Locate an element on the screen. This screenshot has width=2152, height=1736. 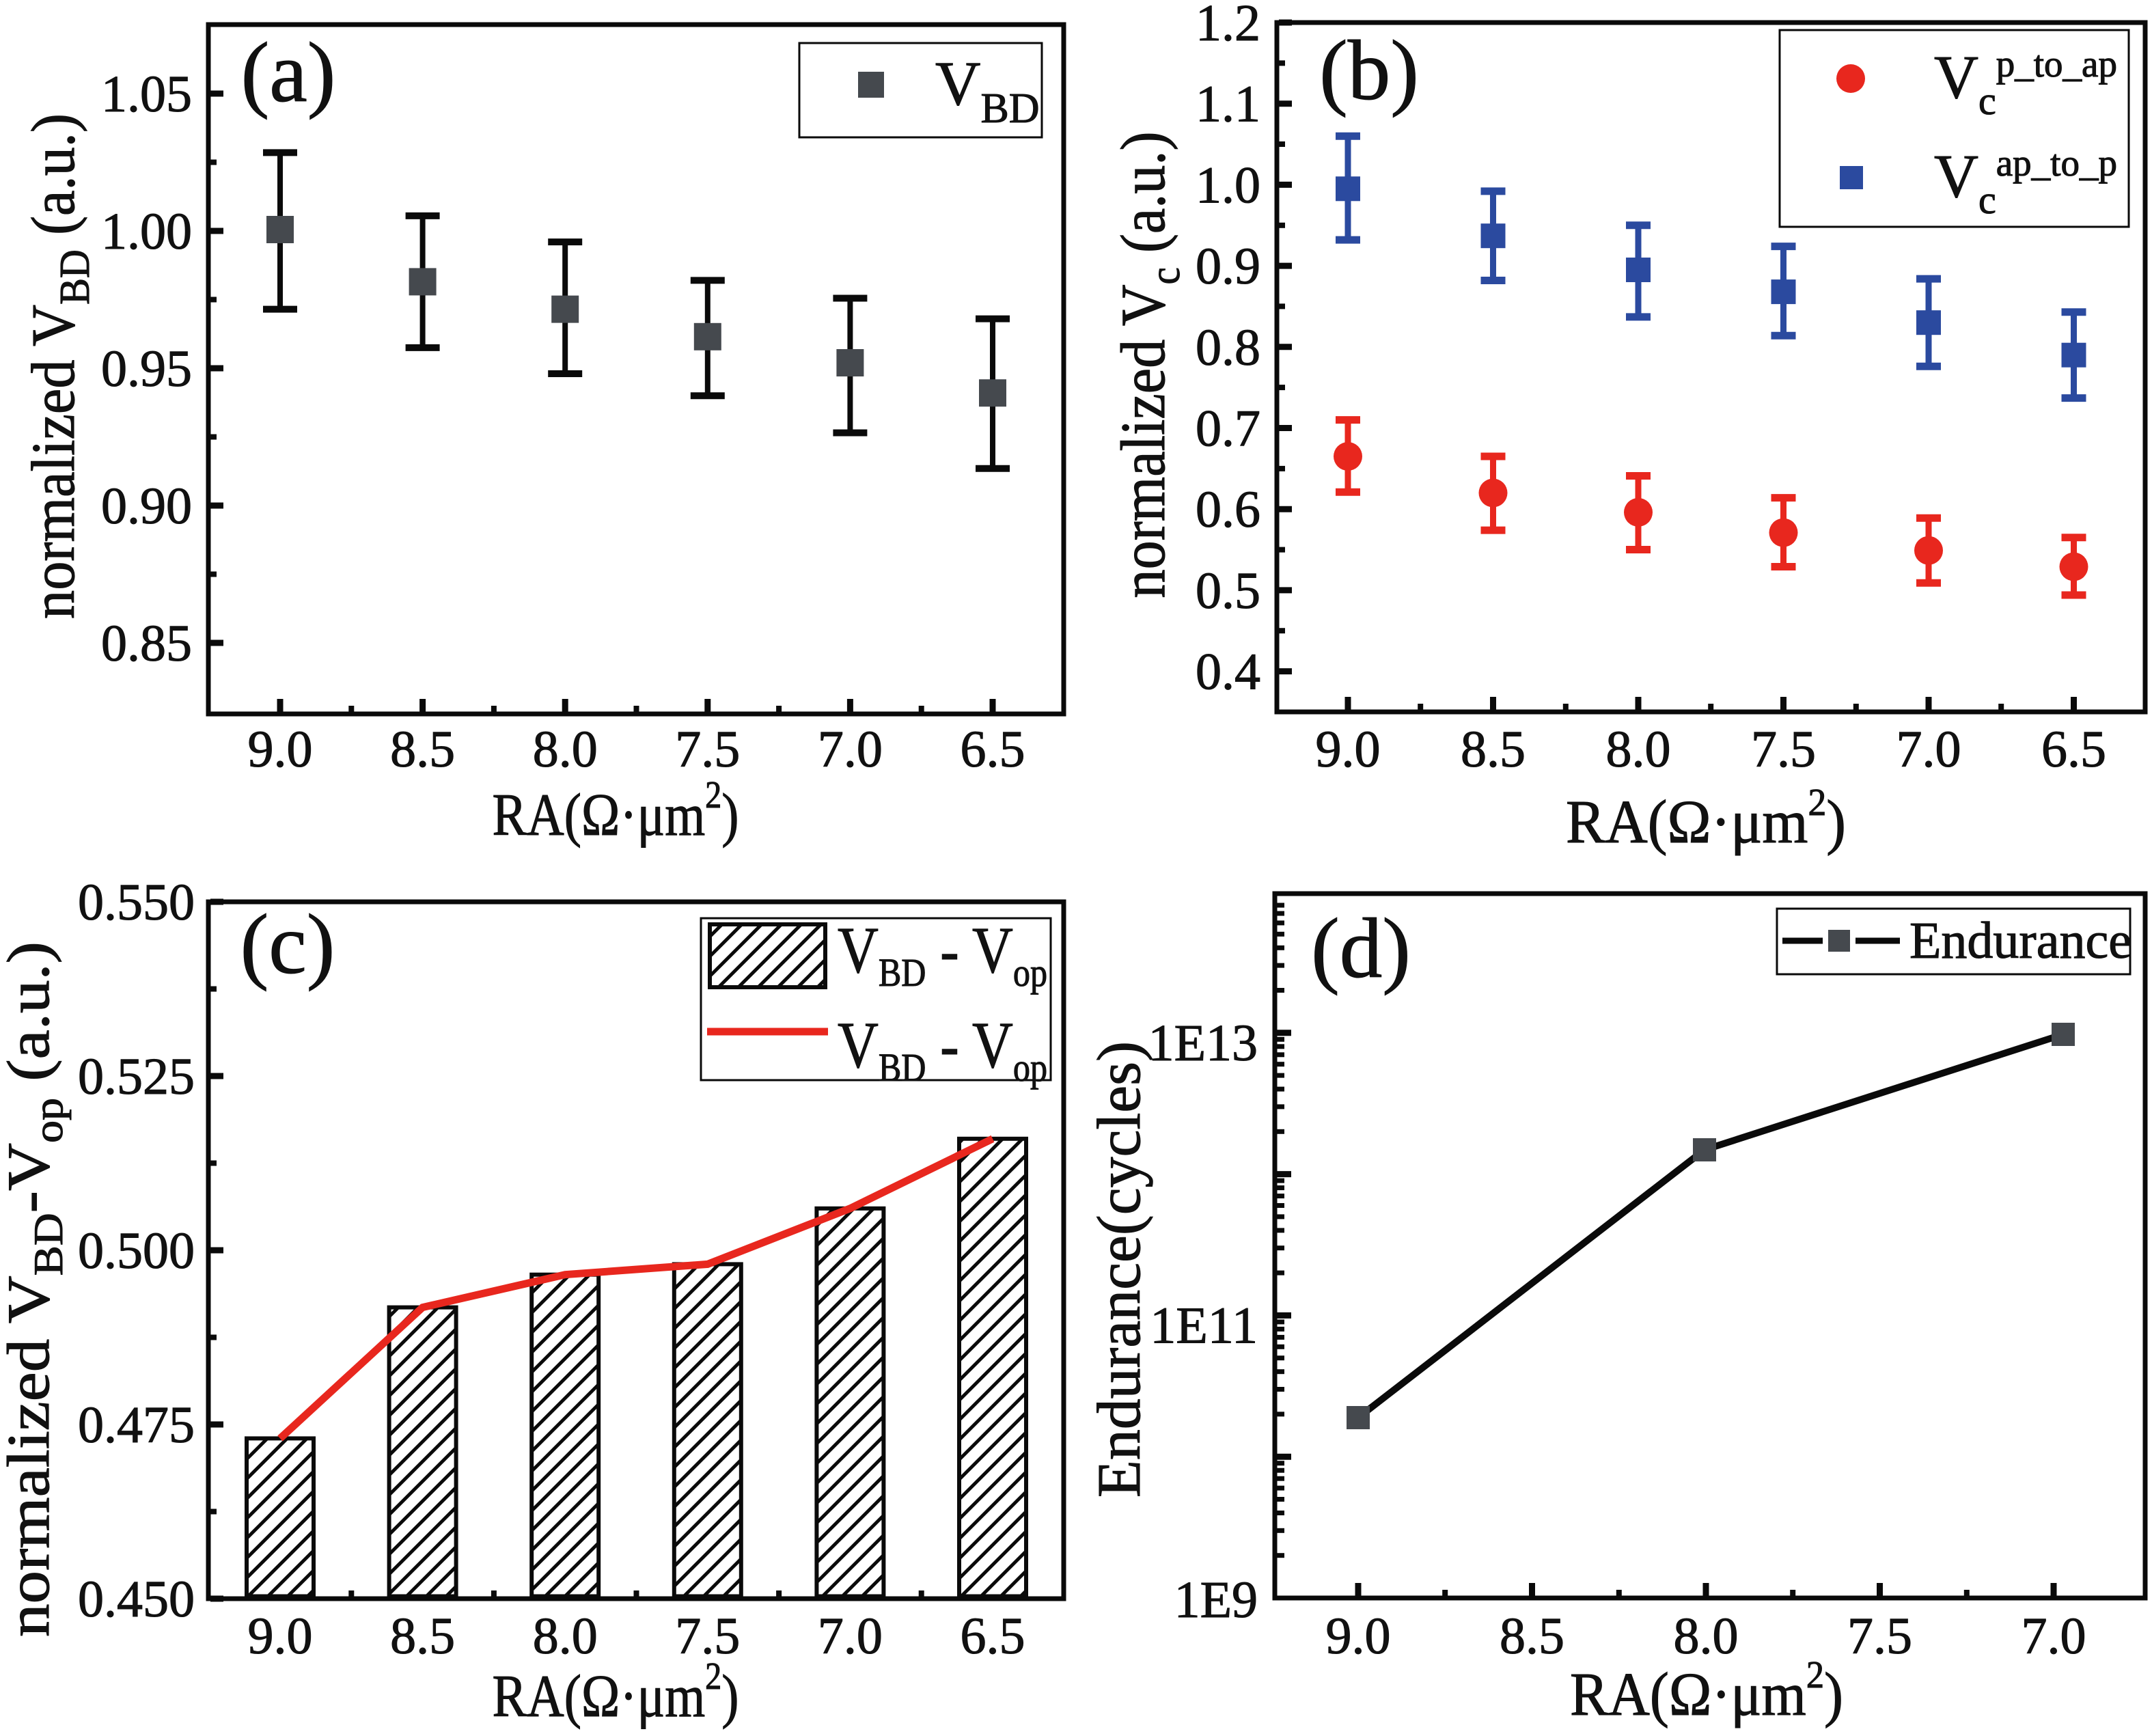
svg-text: 0.7 is located at coordinates (1228, 429).